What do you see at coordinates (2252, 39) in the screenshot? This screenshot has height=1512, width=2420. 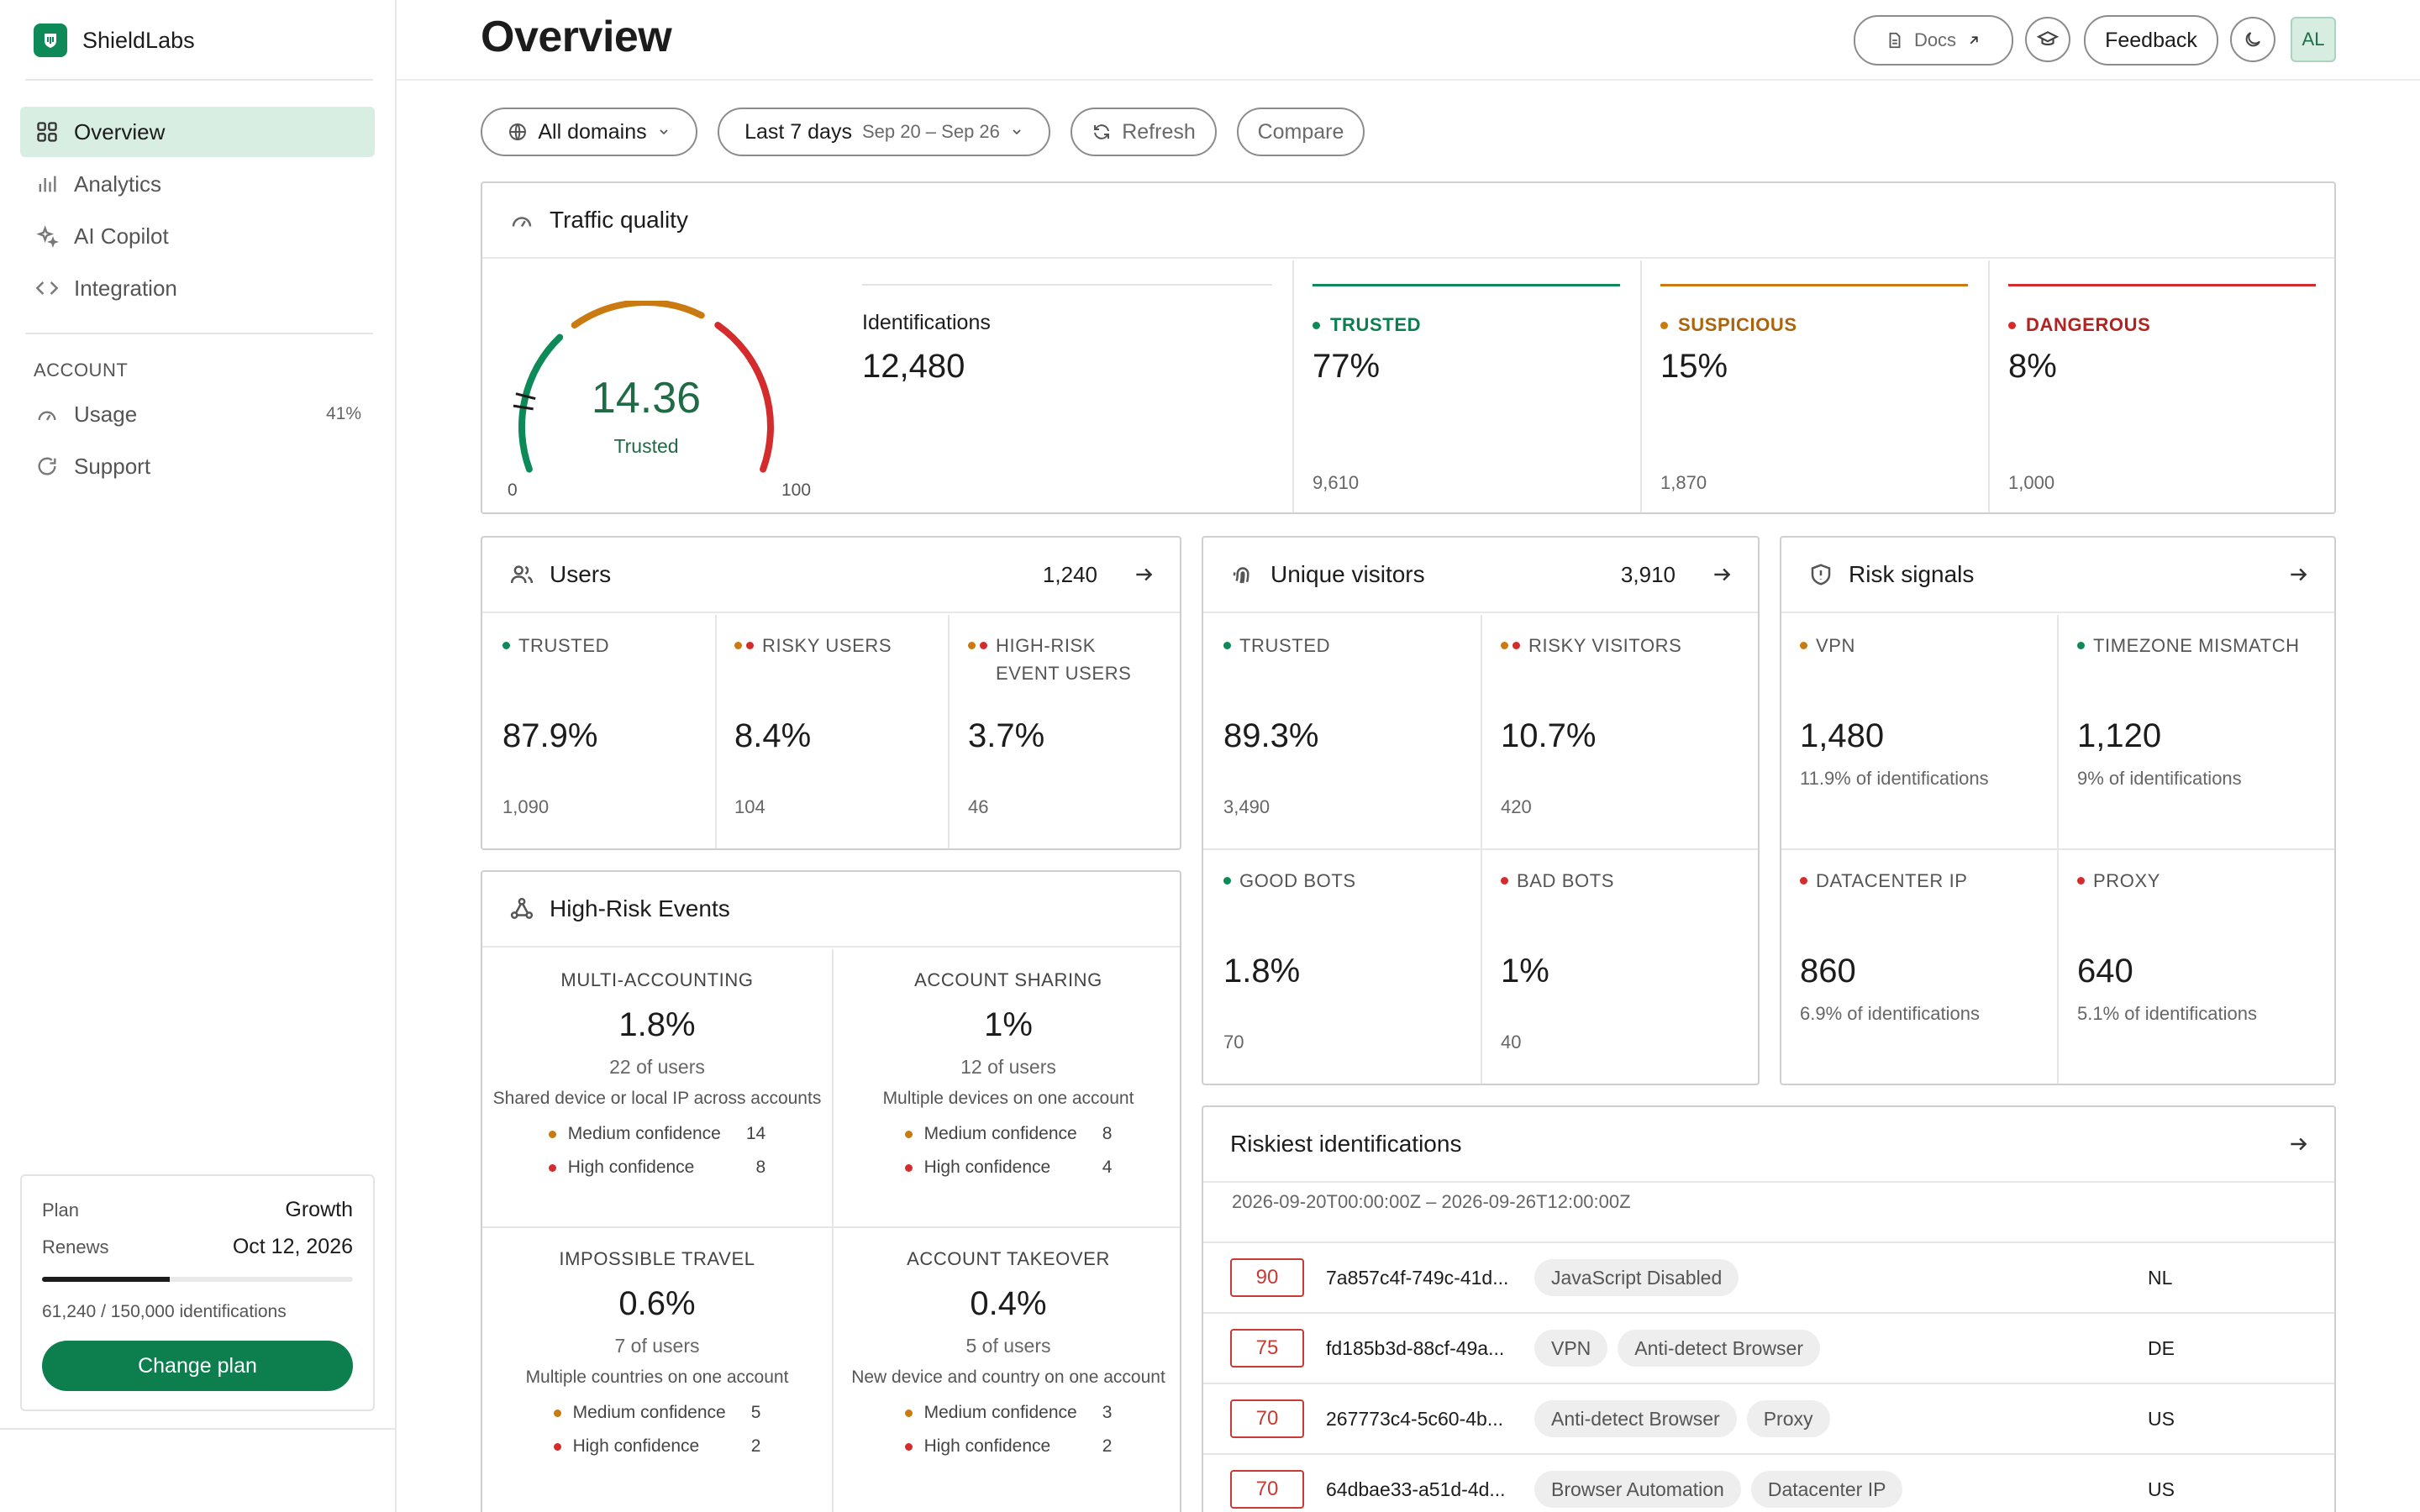 I see `theme-toggle-button` at bounding box center [2252, 39].